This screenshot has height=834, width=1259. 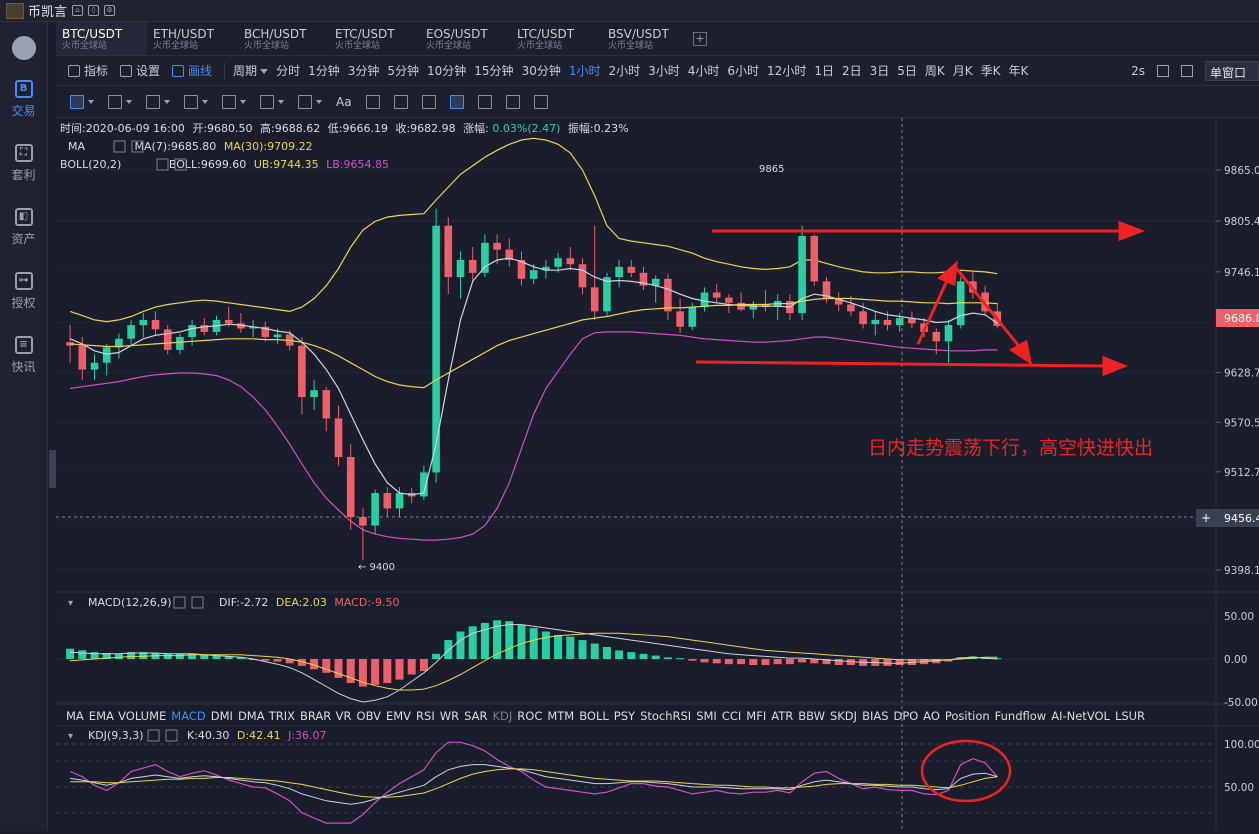 I want to click on draw-mode-icon, so click(x=456, y=101).